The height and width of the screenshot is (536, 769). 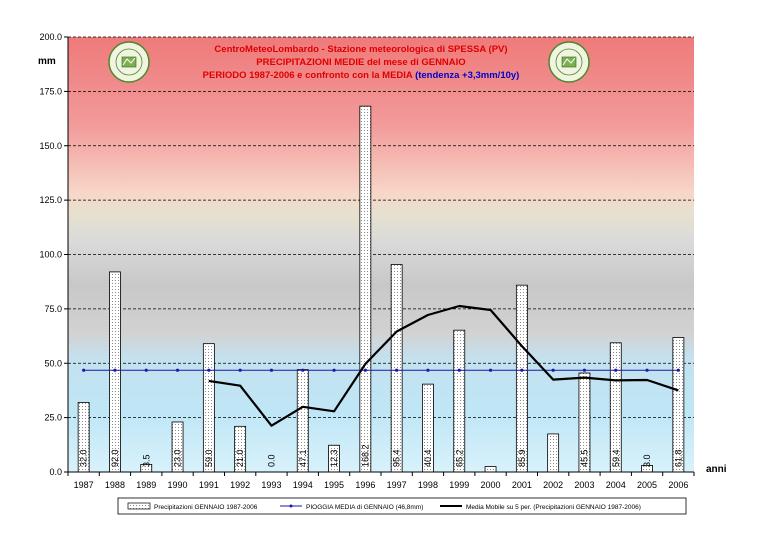 I want to click on bar-value-label: 61.8, so click(x=678, y=458).